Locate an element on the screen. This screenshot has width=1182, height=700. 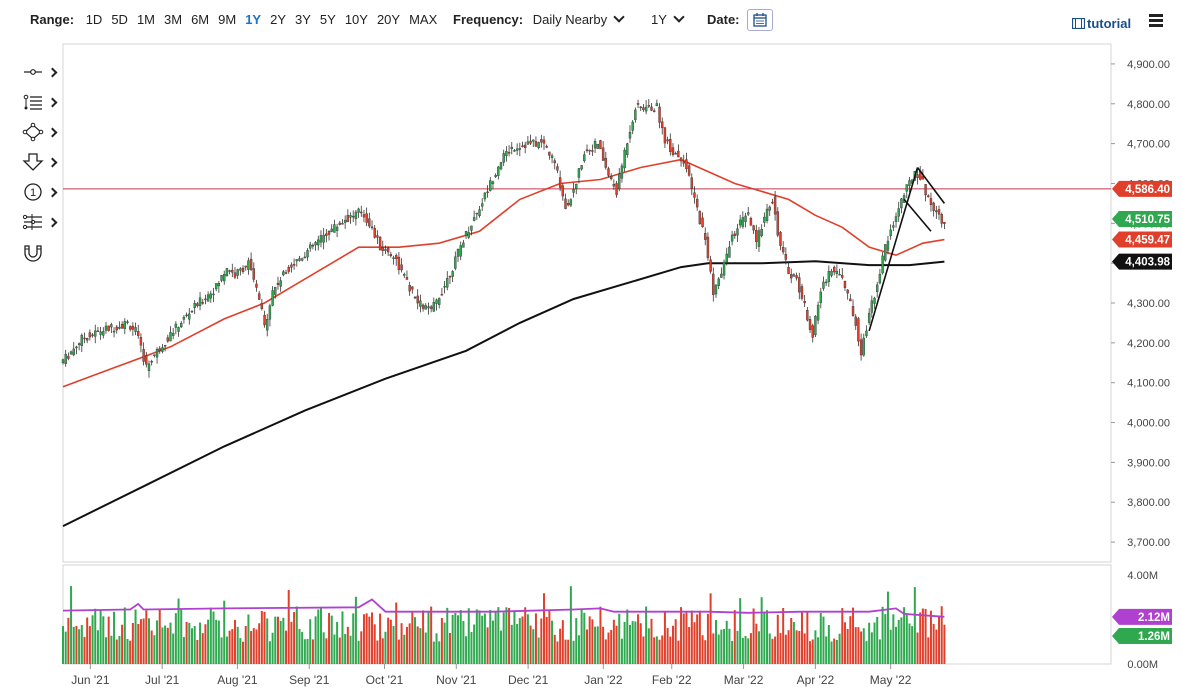
range-label: Range: is located at coordinates (52, 19).